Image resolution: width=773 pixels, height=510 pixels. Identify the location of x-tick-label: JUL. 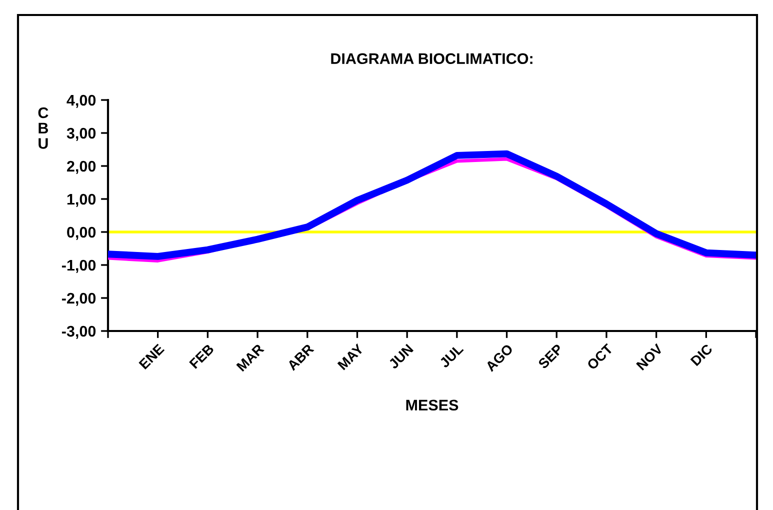
(451, 355).